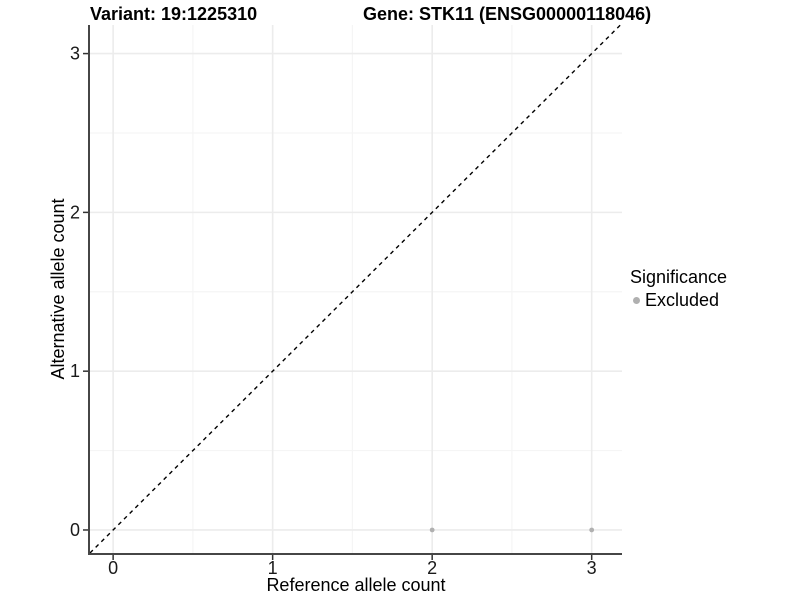 The image size is (800, 600). I want to click on x-axis-title: Reference allele count, so click(356, 585).